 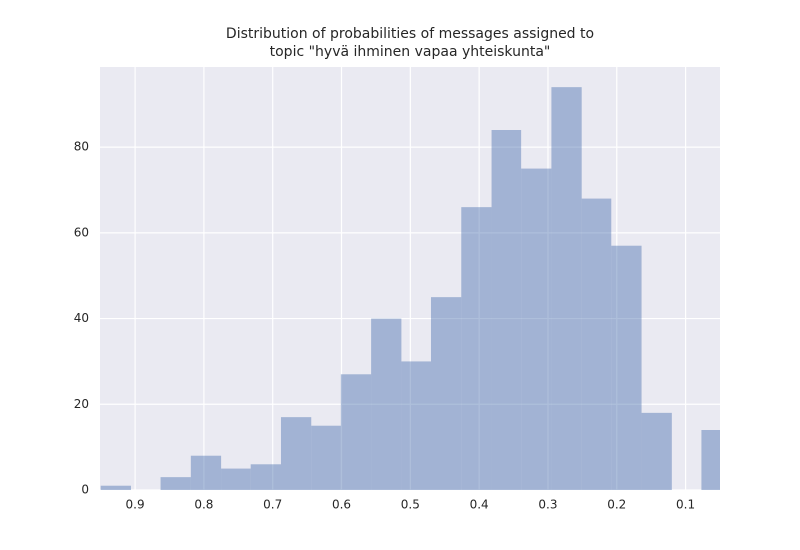 What do you see at coordinates (341, 505) in the screenshot?
I see `x-tick-label: 0.6` at bounding box center [341, 505].